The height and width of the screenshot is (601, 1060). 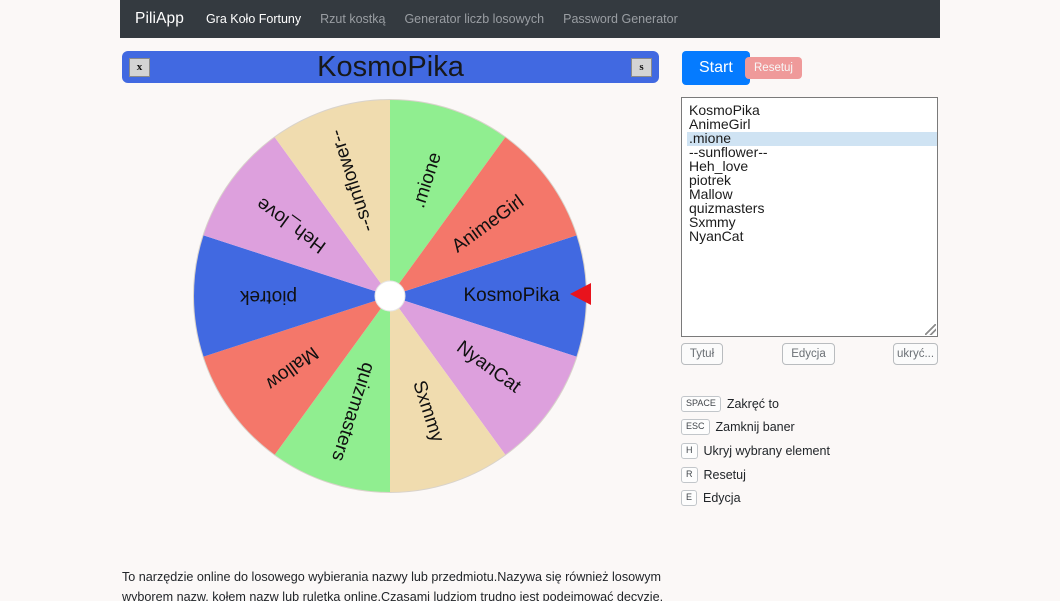 I want to click on shortcut-key: SPACE, so click(x=701, y=403).